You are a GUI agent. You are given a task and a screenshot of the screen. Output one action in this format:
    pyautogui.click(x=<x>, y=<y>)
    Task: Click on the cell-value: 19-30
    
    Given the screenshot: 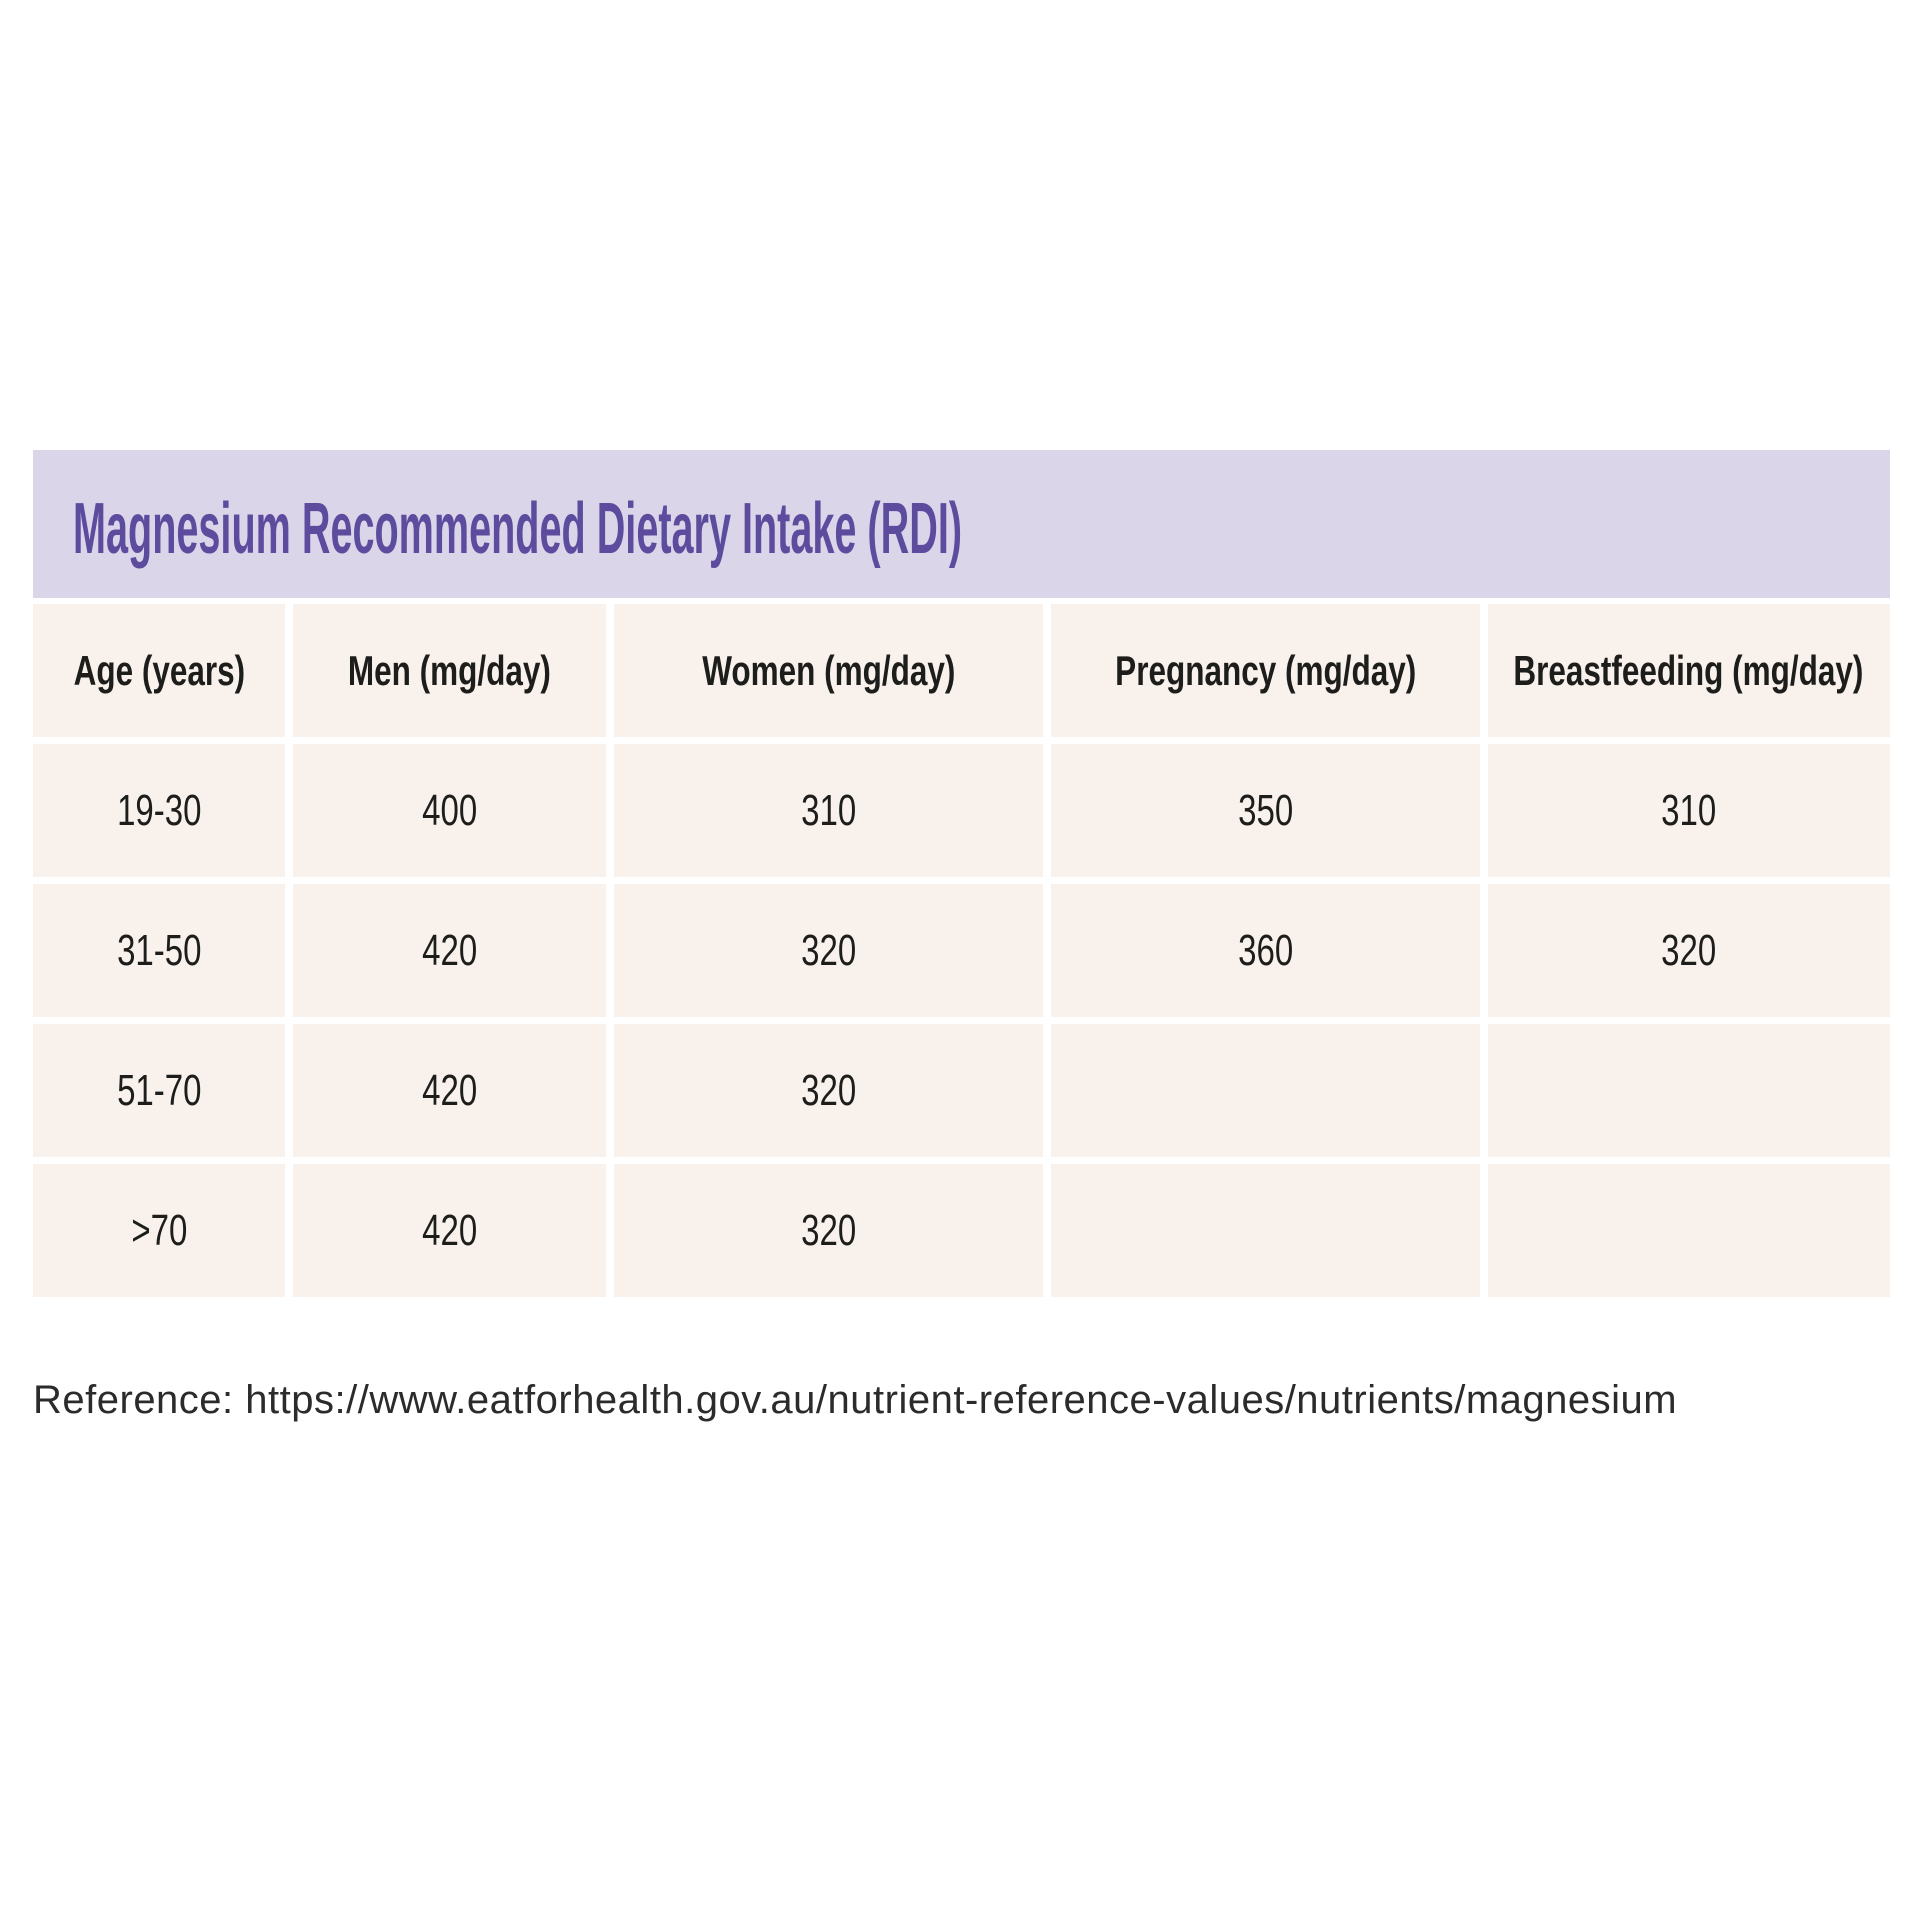 What is the action you would take?
    pyautogui.click(x=159, y=810)
    